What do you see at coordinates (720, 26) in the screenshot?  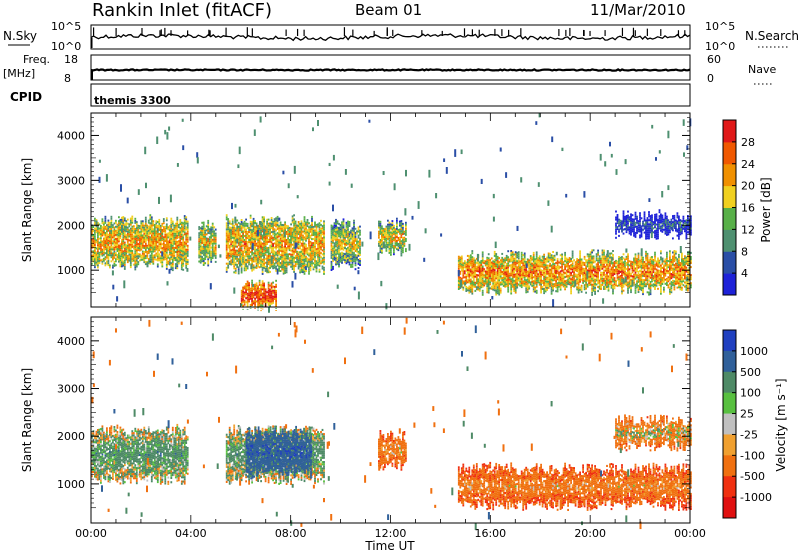 I see `nsearch-tick-top: 10^5` at bounding box center [720, 26].